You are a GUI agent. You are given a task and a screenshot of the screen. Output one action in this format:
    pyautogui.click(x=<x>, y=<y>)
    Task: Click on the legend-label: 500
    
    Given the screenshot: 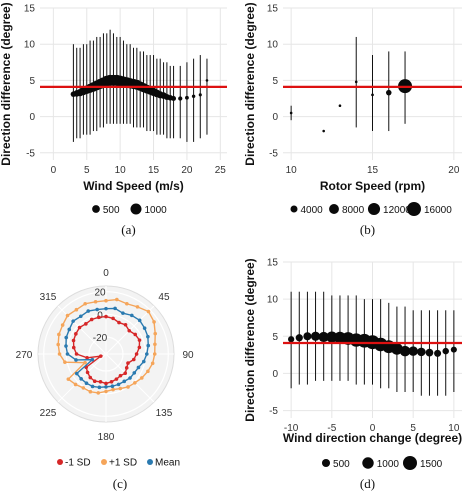 What is the action you would take?
    pyautogui.click(x=111, y=210)
    